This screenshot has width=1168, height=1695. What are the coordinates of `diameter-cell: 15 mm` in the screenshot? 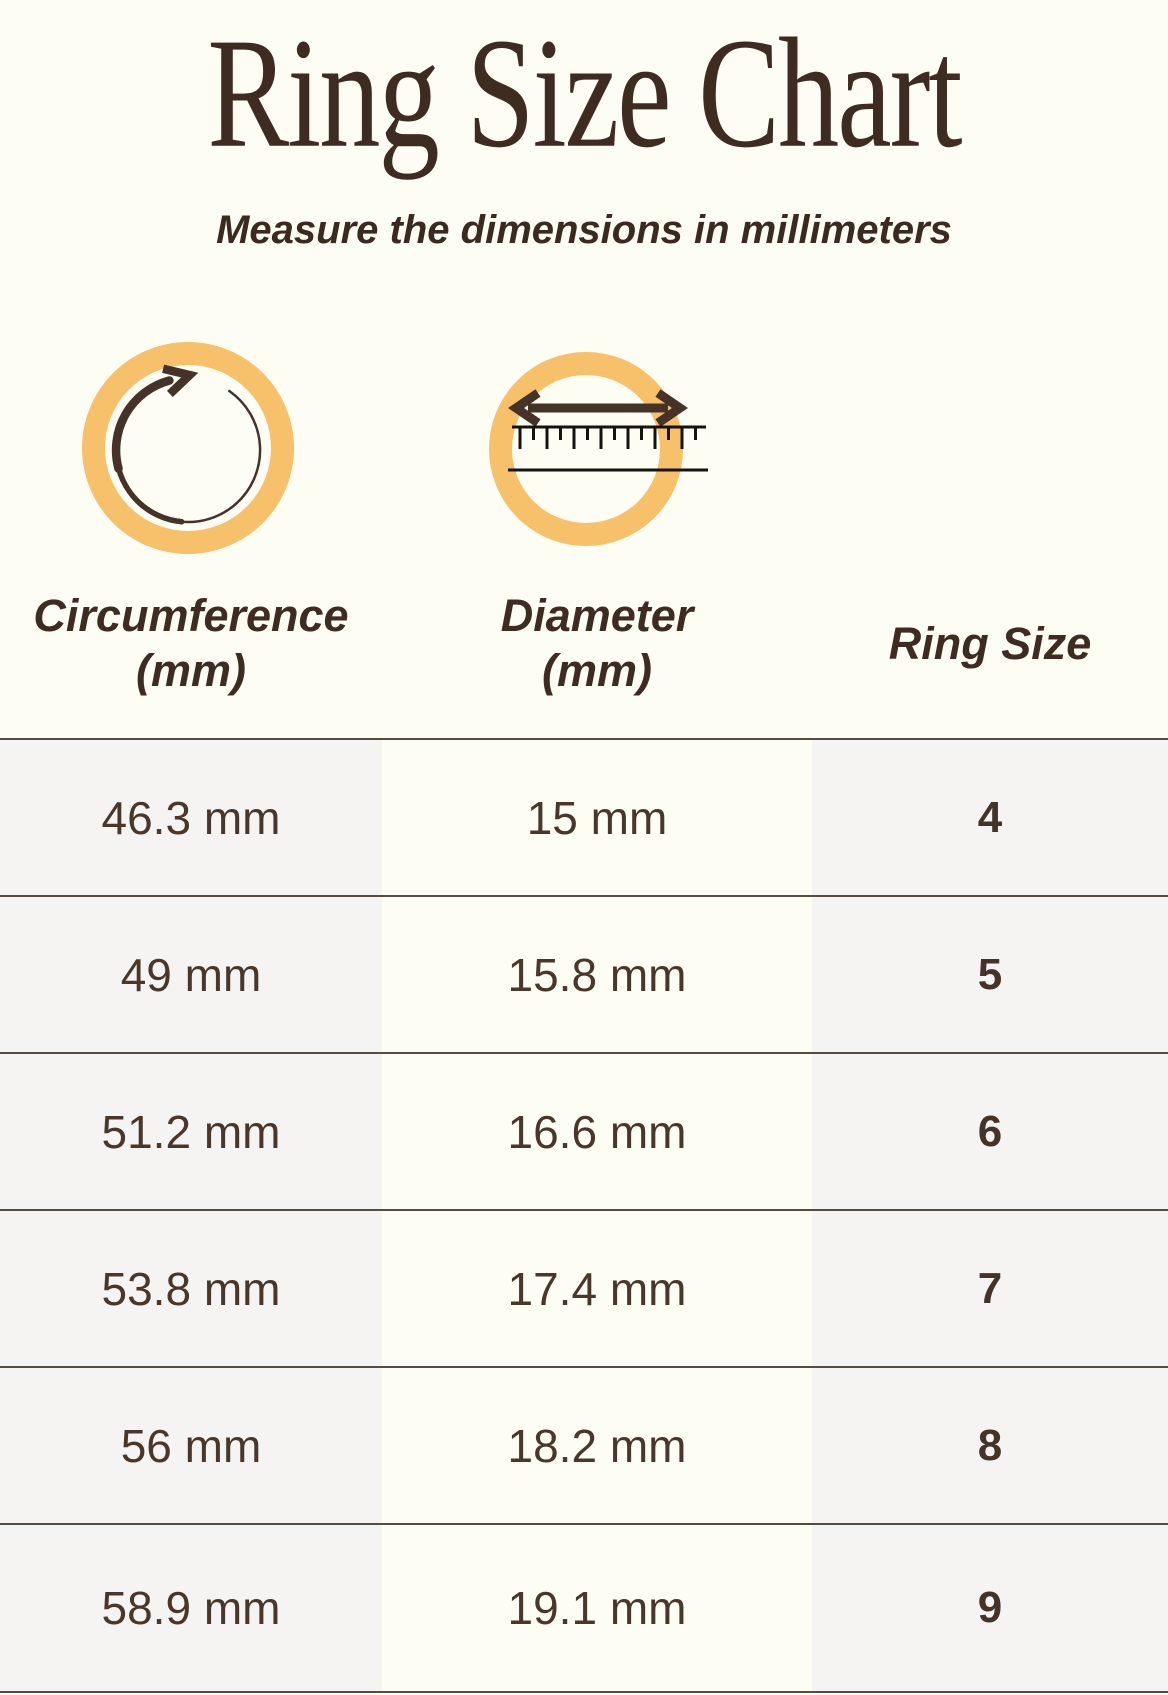 It's located at (597, 817).